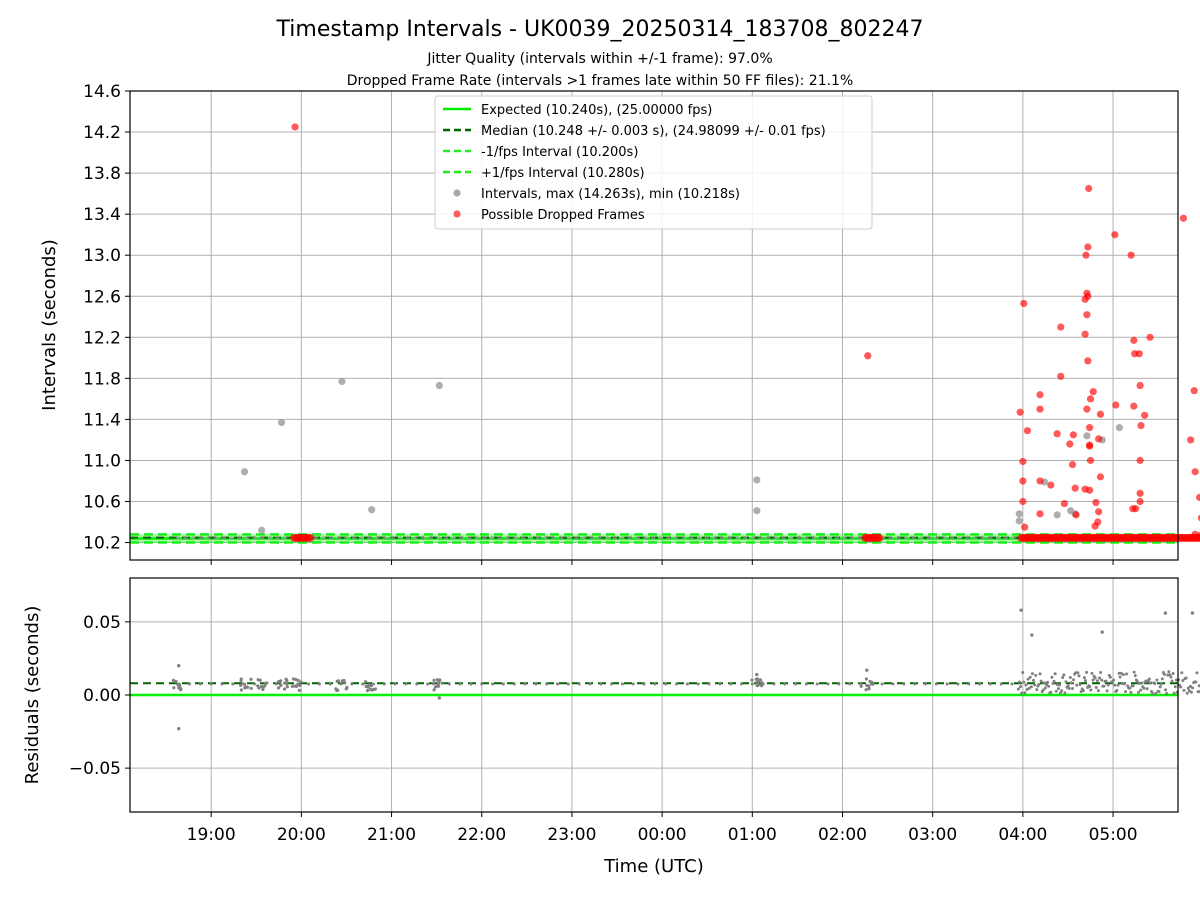  I want to click on top-y-tick-label: 11.8, so click(102, 379).